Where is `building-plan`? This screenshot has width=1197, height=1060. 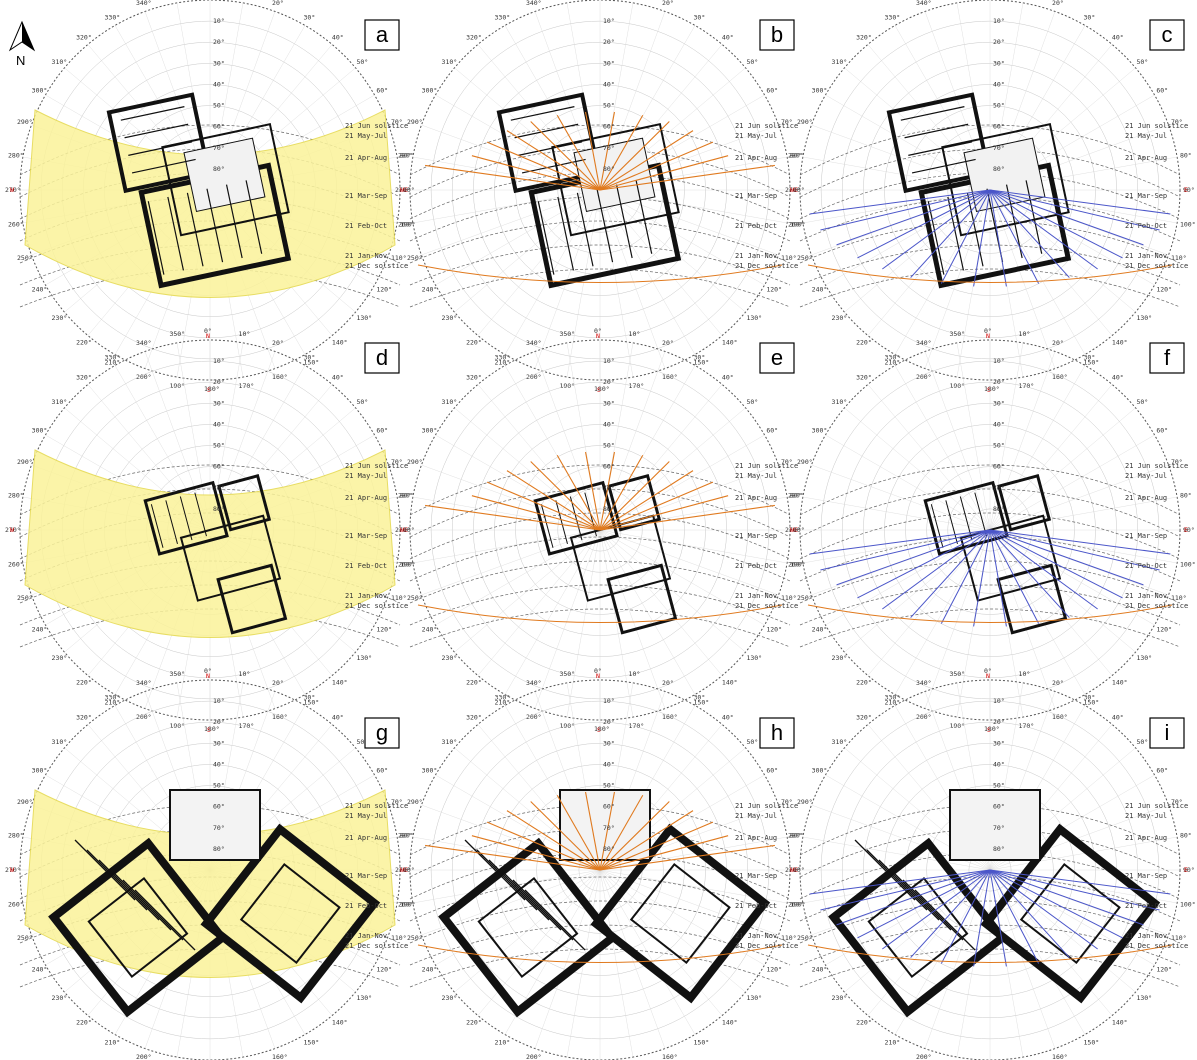
building-plan is located at coordinates (994, 903).